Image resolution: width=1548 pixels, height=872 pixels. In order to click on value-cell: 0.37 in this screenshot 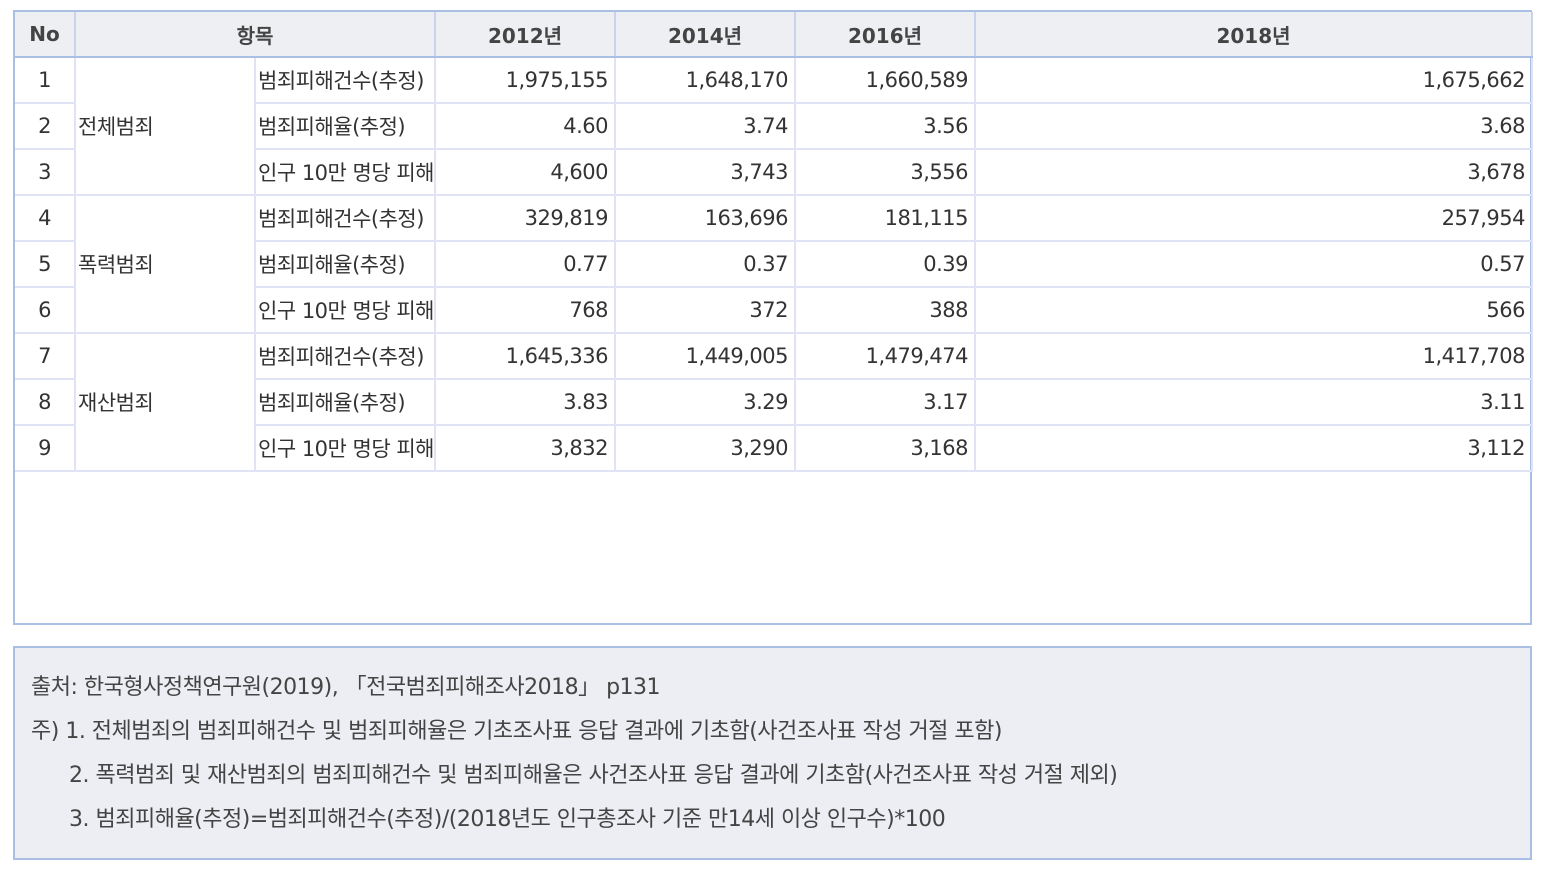, I will do `click(705, 264)`.